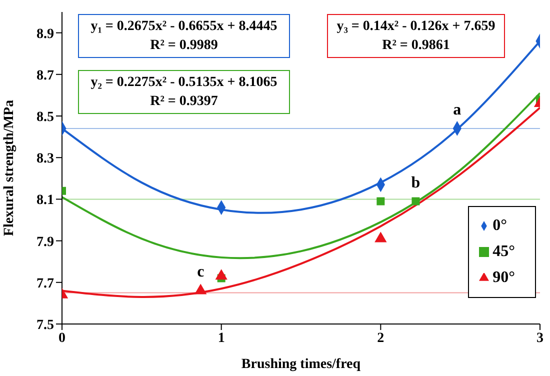 The width and height of the screenshot is (550, 376). What do you see at coordinates (415, 183) in the screenshot?
I see `annotation: b` at bounding box center [415, 183].